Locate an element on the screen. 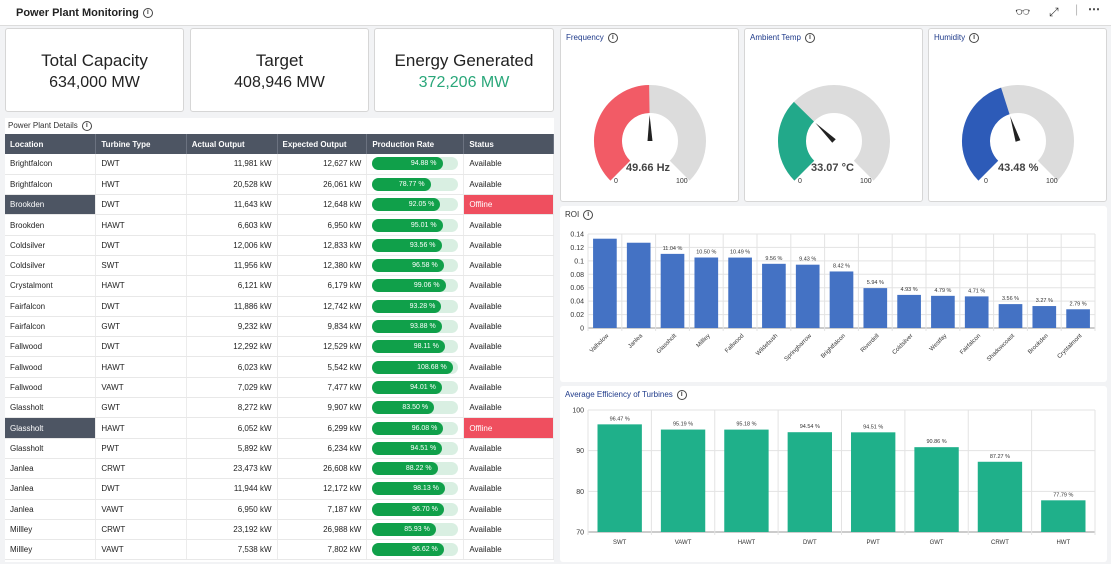  x-tick-label: Brightfalcon is located at coordinates (833, 346).